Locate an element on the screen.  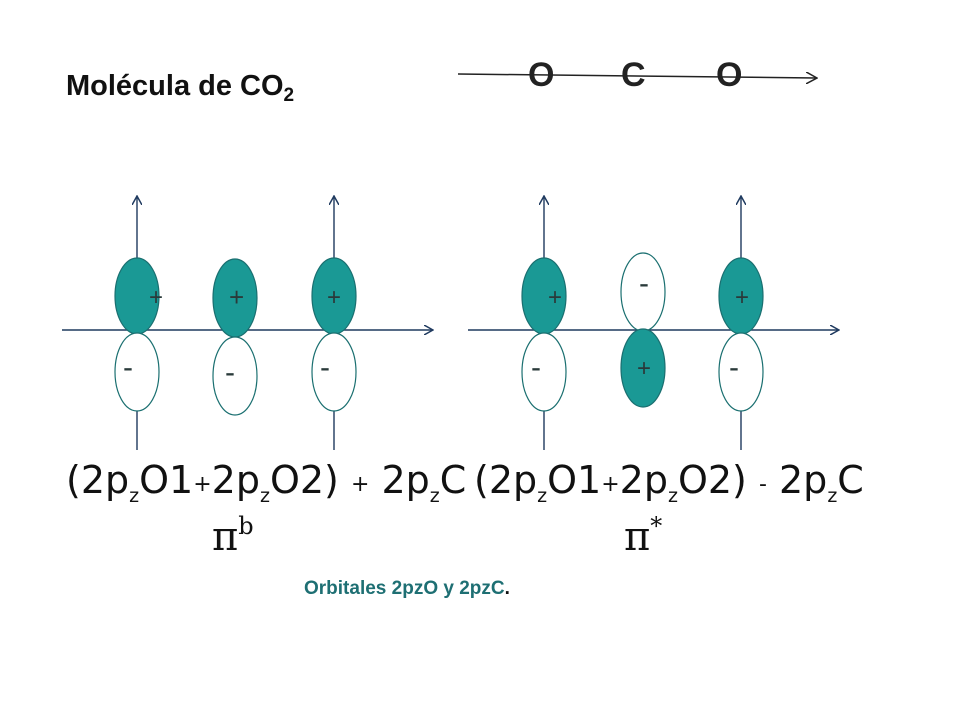
bonding-orbital-c: + - is located at coordinates (235, 337).